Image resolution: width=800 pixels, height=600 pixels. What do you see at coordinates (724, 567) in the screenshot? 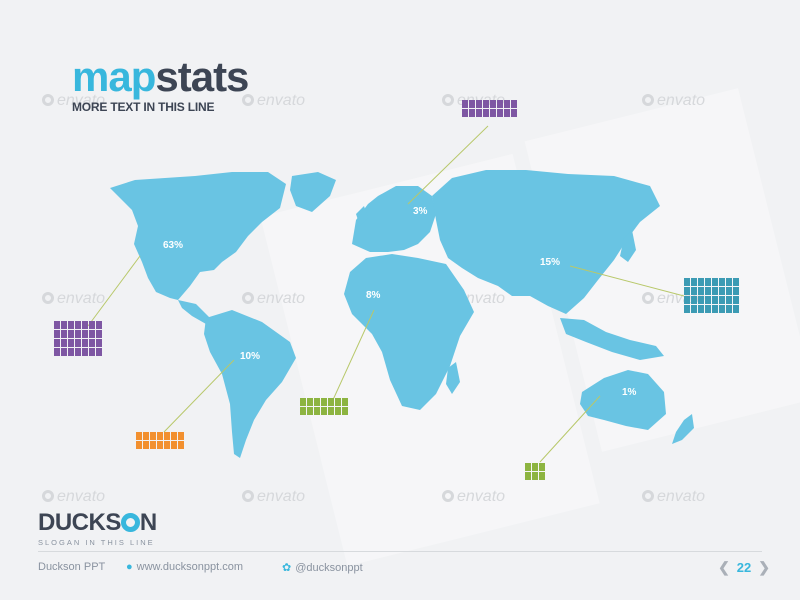
I see `prev-page-arrow-icon: ❮` at bounding box center [724, 567].